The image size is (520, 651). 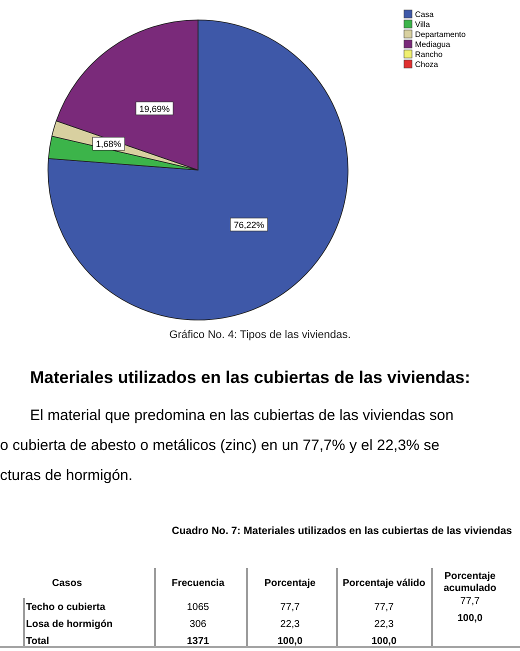 What do you see at coordinates (260, 335) in the screenshot?
I see `text: Gráfico No. 4: Tipos de las viviendas.` at bounding box center [260, 335].